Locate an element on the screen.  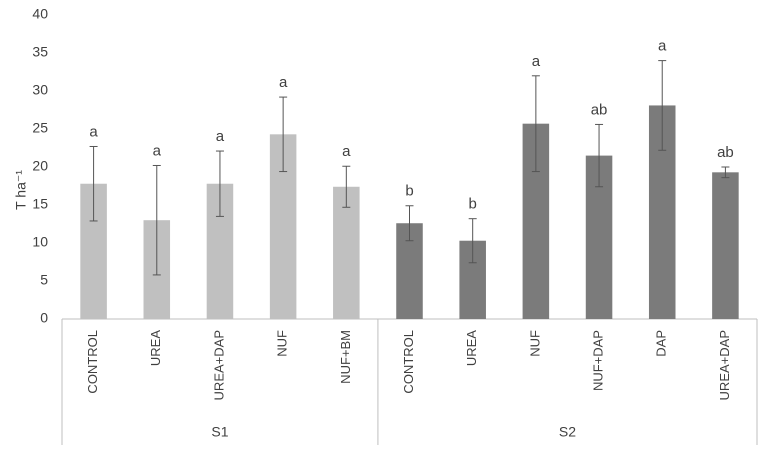
y-tick-label: 30 is located at coordinates (40, 90).